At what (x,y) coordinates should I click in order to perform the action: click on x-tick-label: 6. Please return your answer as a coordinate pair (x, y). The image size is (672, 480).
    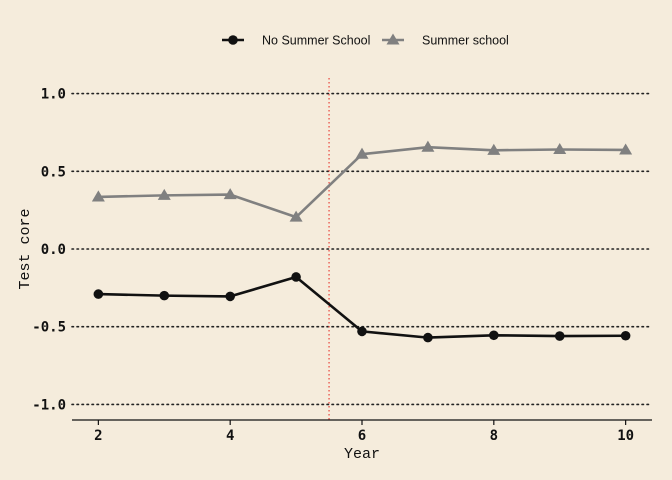
    Looking at the image, I should click on (362, 436).